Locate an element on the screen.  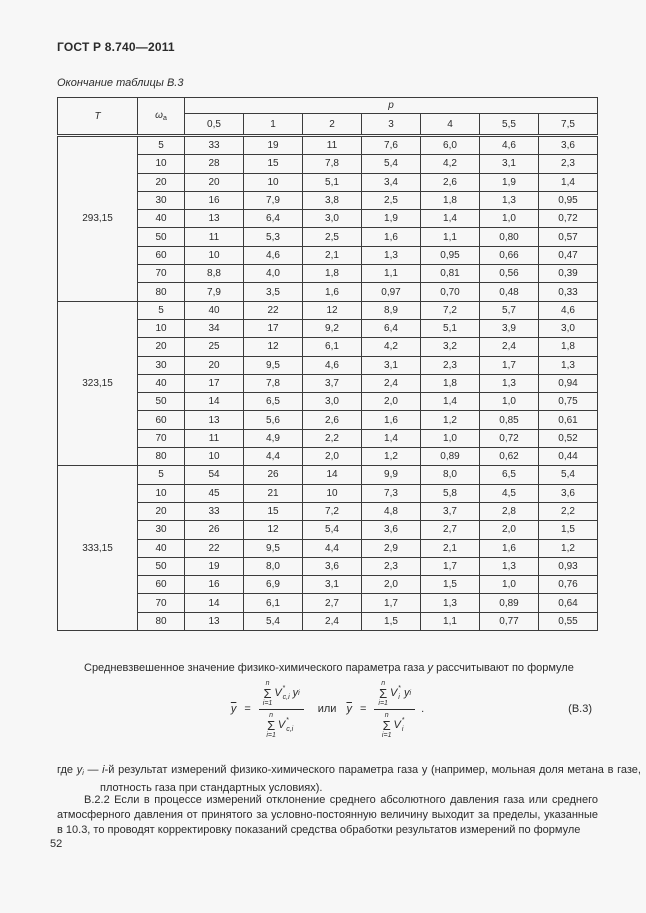
table-row: 50 14 6,5 3,0 2,0 1,4 1,0 0,75 is located at coordinates (328, 402).